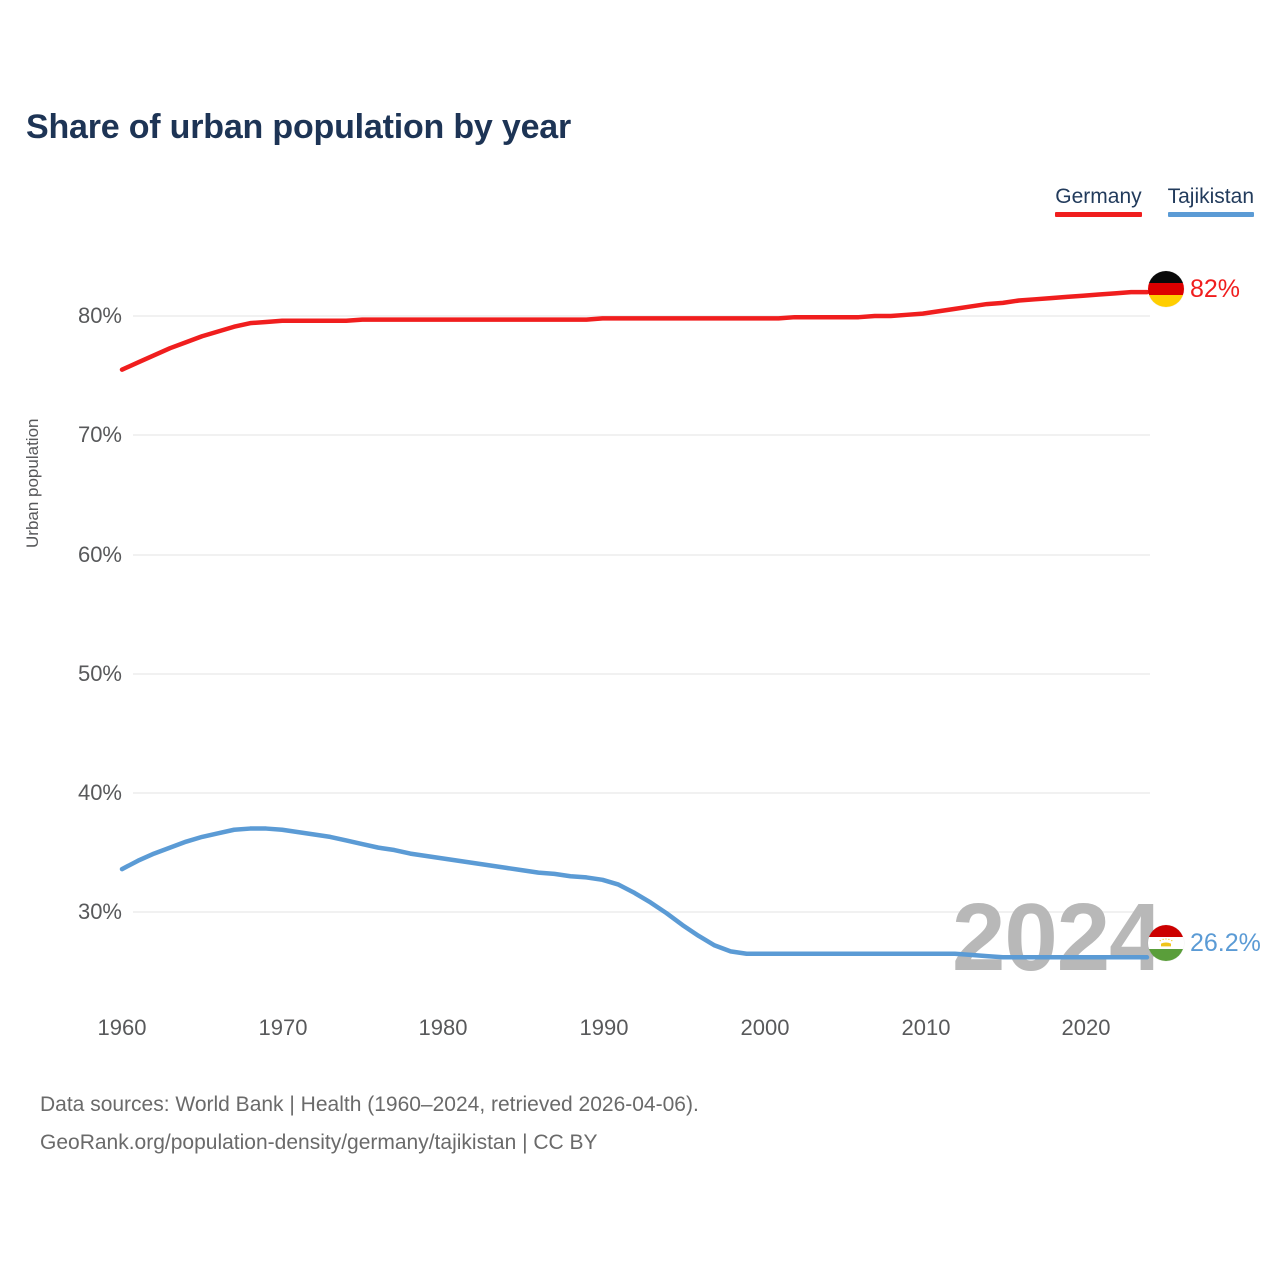 This screenshot has height=1280, width=1280. I want to click on x-tick-1970: 1970, so click(283, 1027).